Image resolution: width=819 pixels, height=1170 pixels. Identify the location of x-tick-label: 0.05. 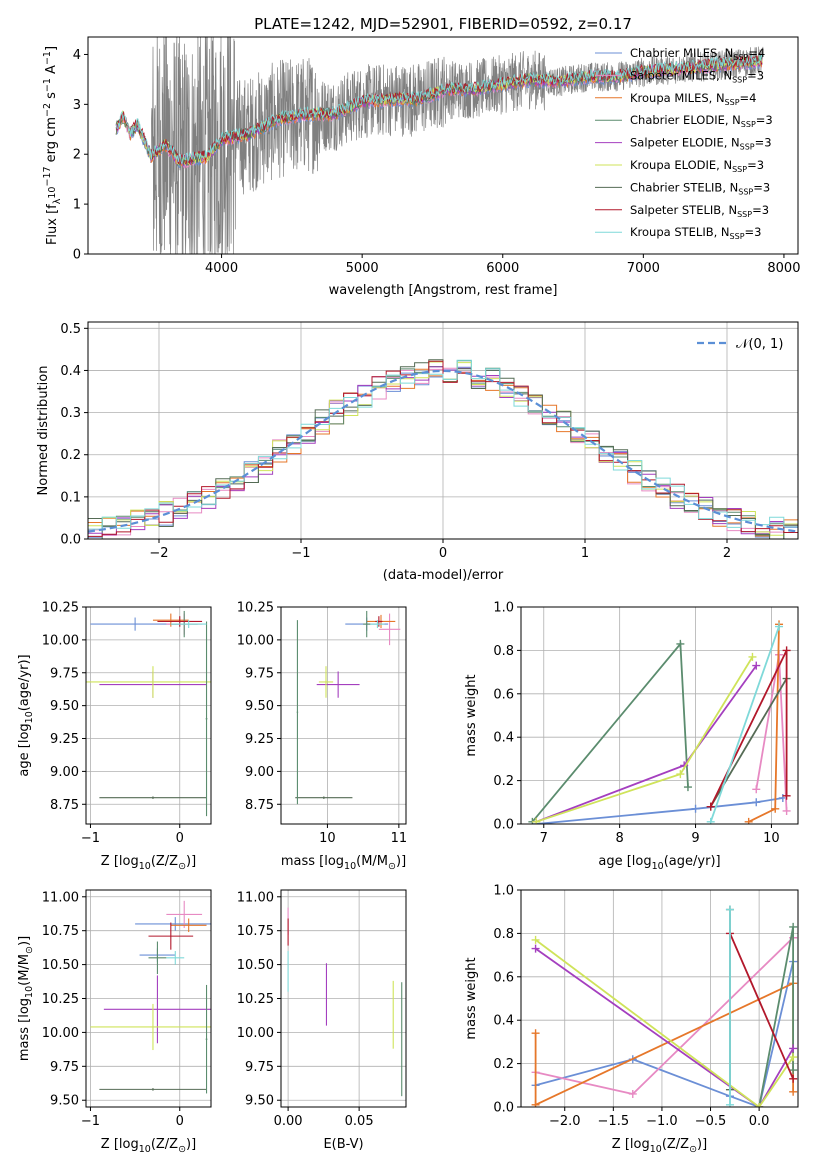
(359, 1121).